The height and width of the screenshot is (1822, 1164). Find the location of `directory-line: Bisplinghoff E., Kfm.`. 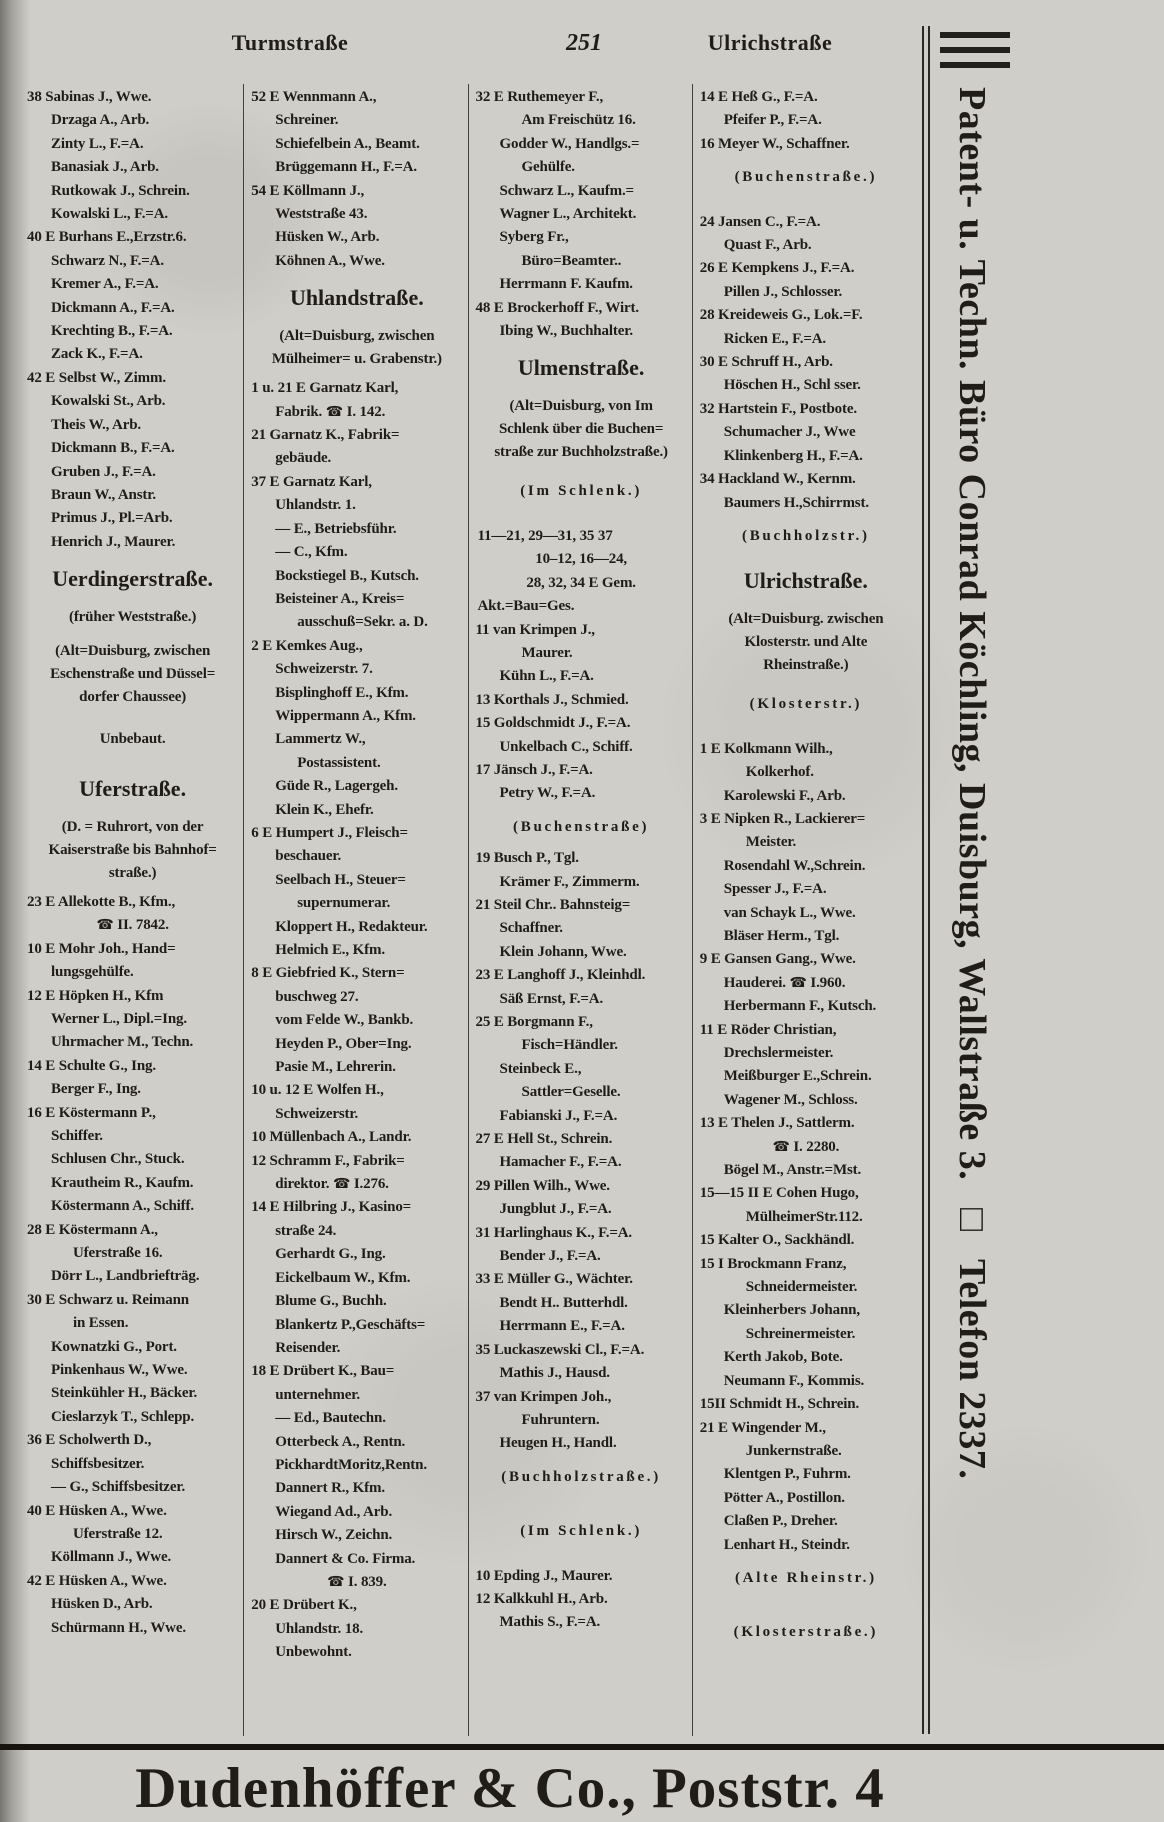

directory-line: Bisplinghoff E., Kfm. is located at coordinates (342, 692).